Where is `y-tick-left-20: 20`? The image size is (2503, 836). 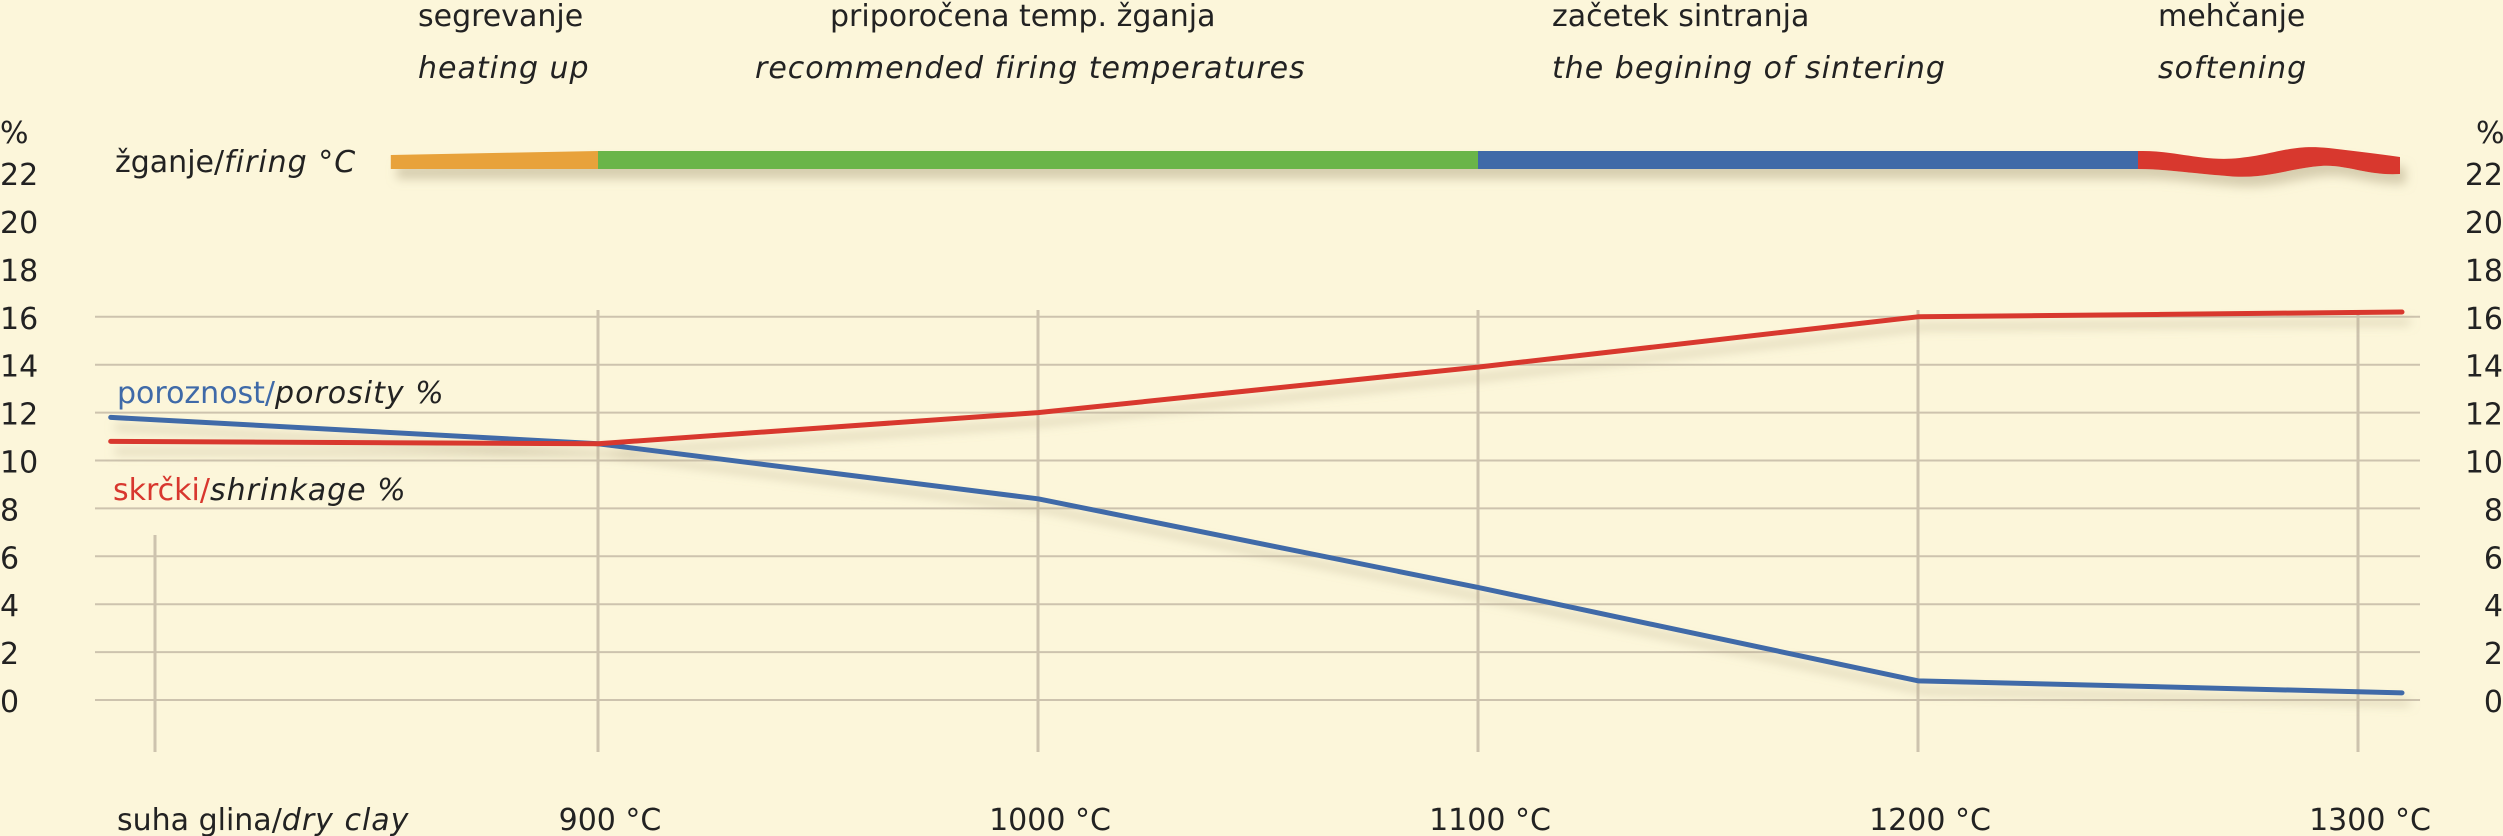 y-tick-left-20: 20 is located at coordinates (19, 223).